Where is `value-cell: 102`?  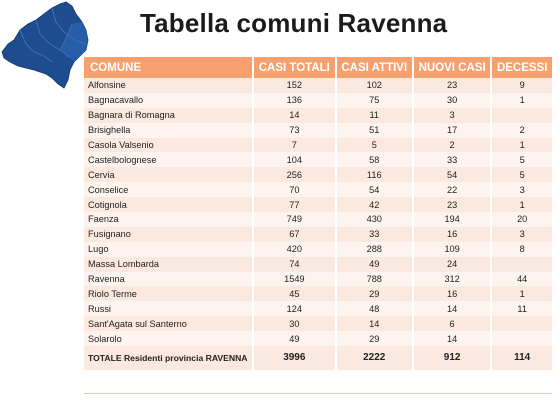
value-cell: 102 is located at coordinates (374, 85).